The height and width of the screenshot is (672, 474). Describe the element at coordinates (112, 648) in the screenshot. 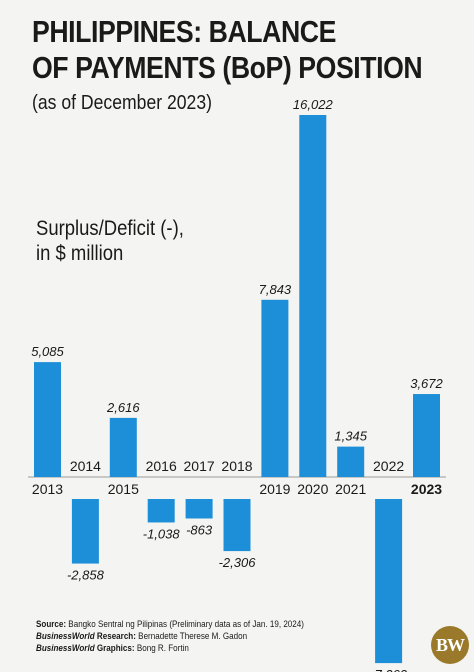

I see `graphics-line: BusinessWorld Graphics: Bong R. Fortin` at that location.